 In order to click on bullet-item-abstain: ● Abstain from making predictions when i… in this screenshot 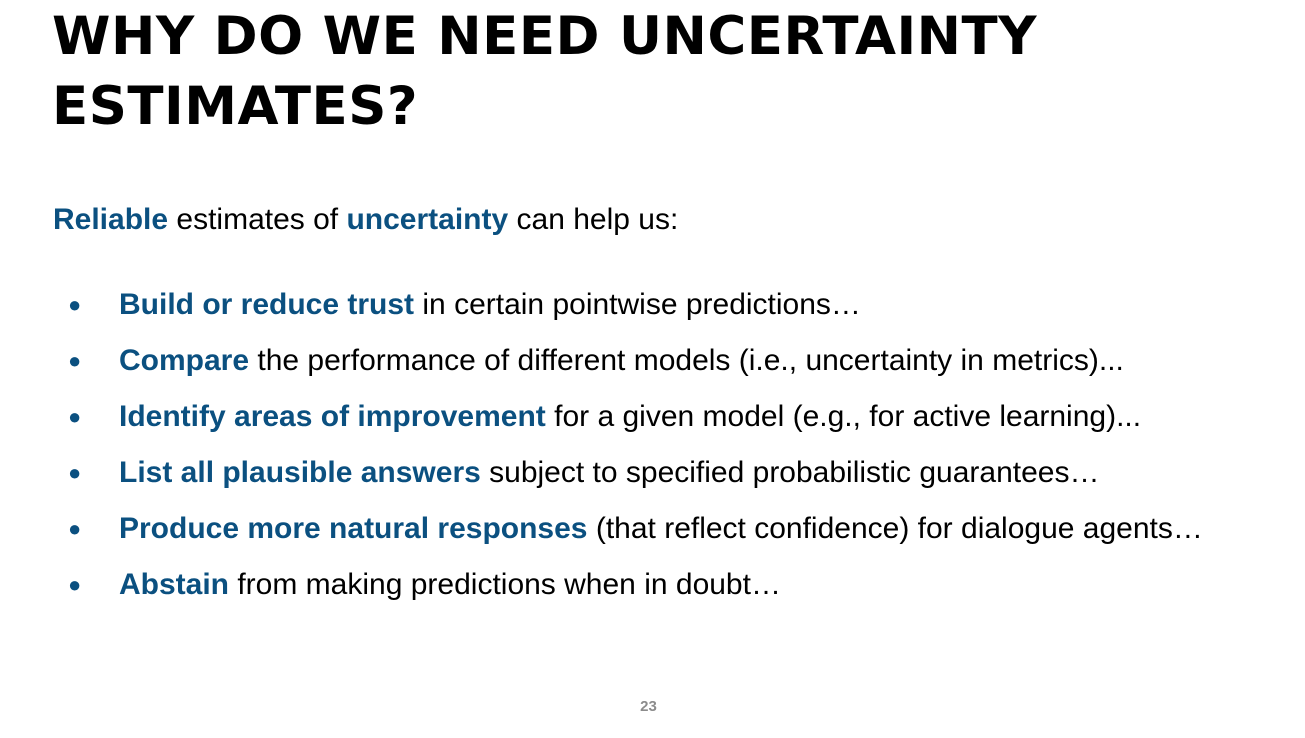, I will do `click(619, 585)`.